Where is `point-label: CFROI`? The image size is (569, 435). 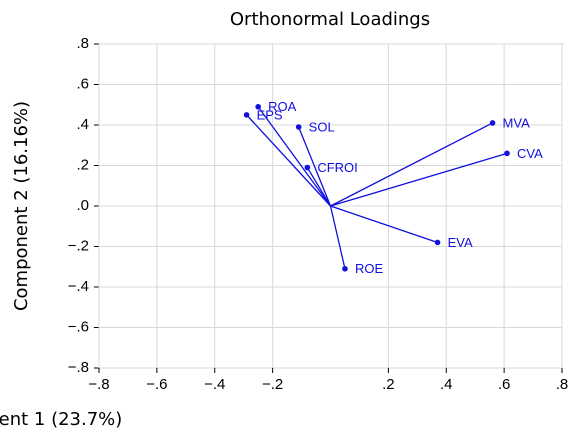
point-label: CFROI is located at coordinates (337, 167).